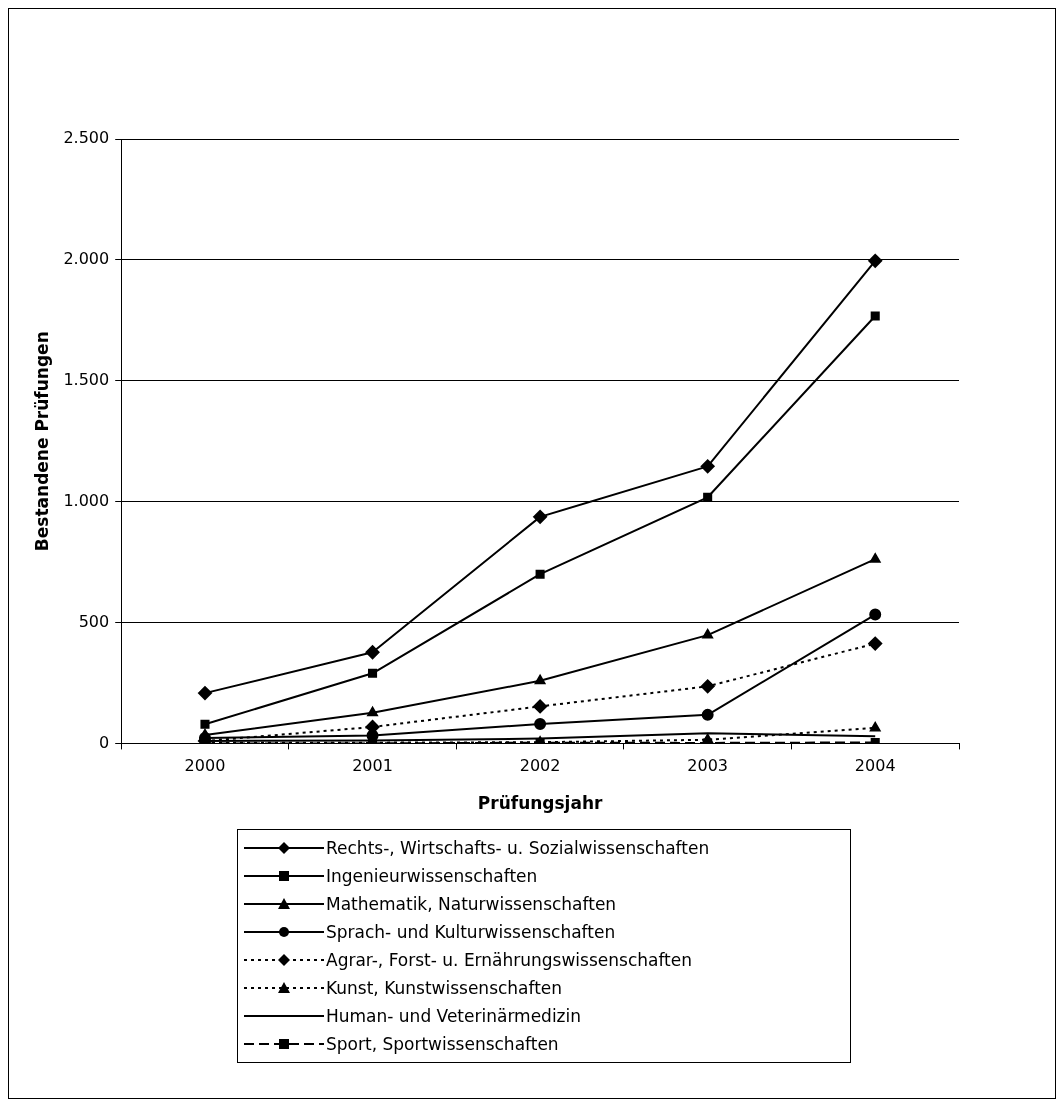  I want to click on y-tick-label: 0, so click(104, 742).